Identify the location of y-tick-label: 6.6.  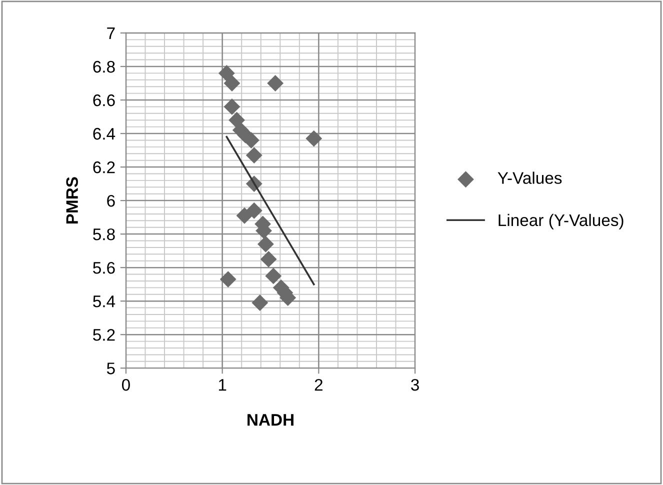
(104, 100).